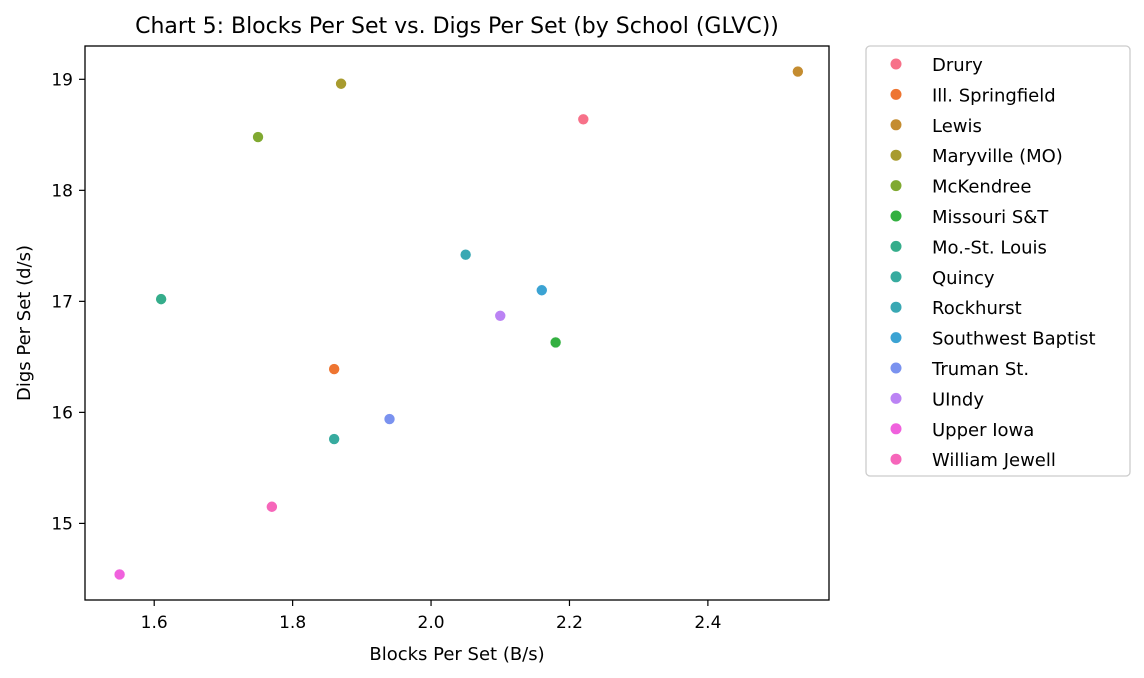 The width and height of the screenshot is (1144, 678). I want to click on legend-label: Ill. Springfield, so click(994, 95).